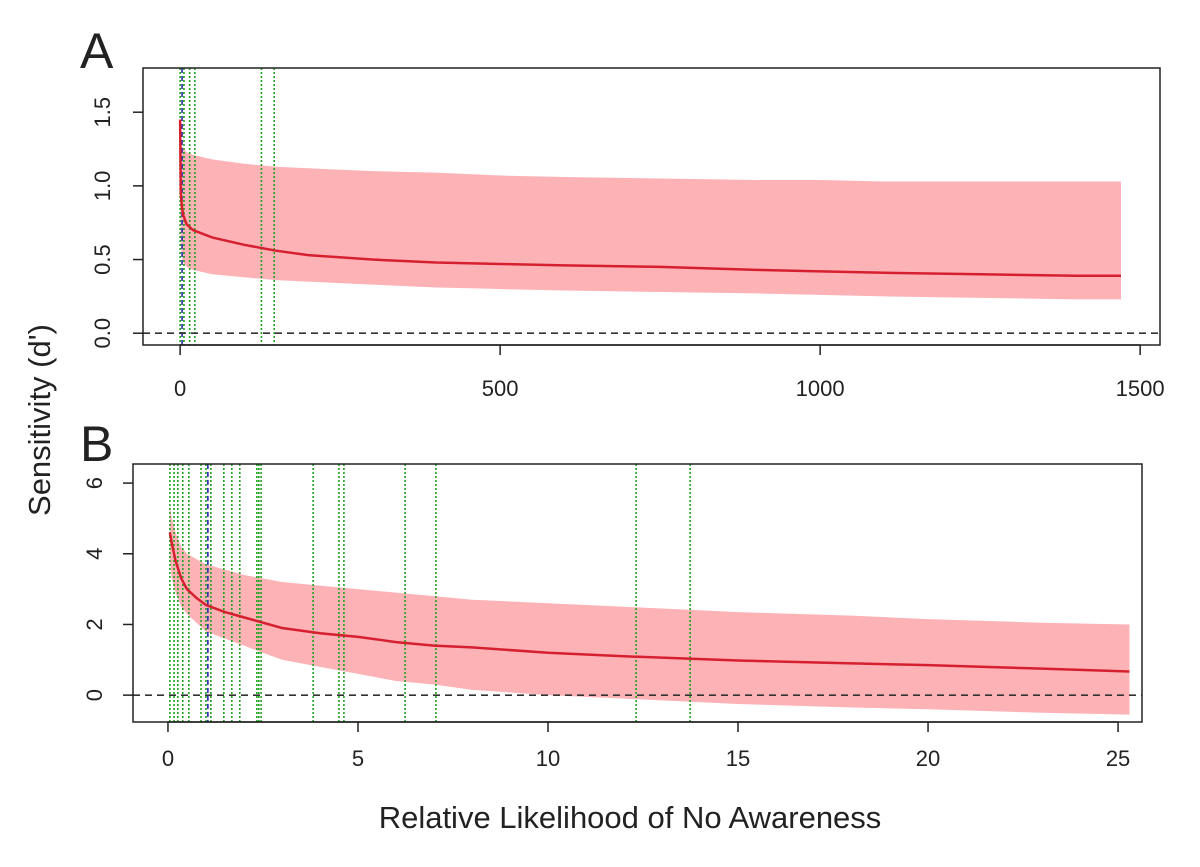 The image size is (1200, 867). I want to click on y-tick-label: 0.0, so click(102, 333).